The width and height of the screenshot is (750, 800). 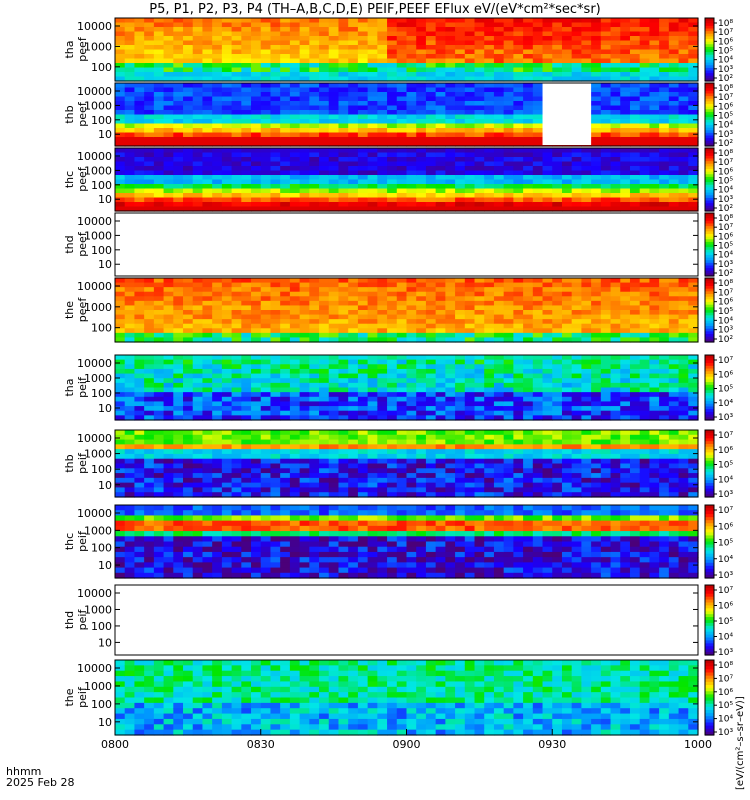 What do you see at coordinates (709, 127) in the screenshot?
I see `colorbar-swatch` at bounding box center [709, 127].